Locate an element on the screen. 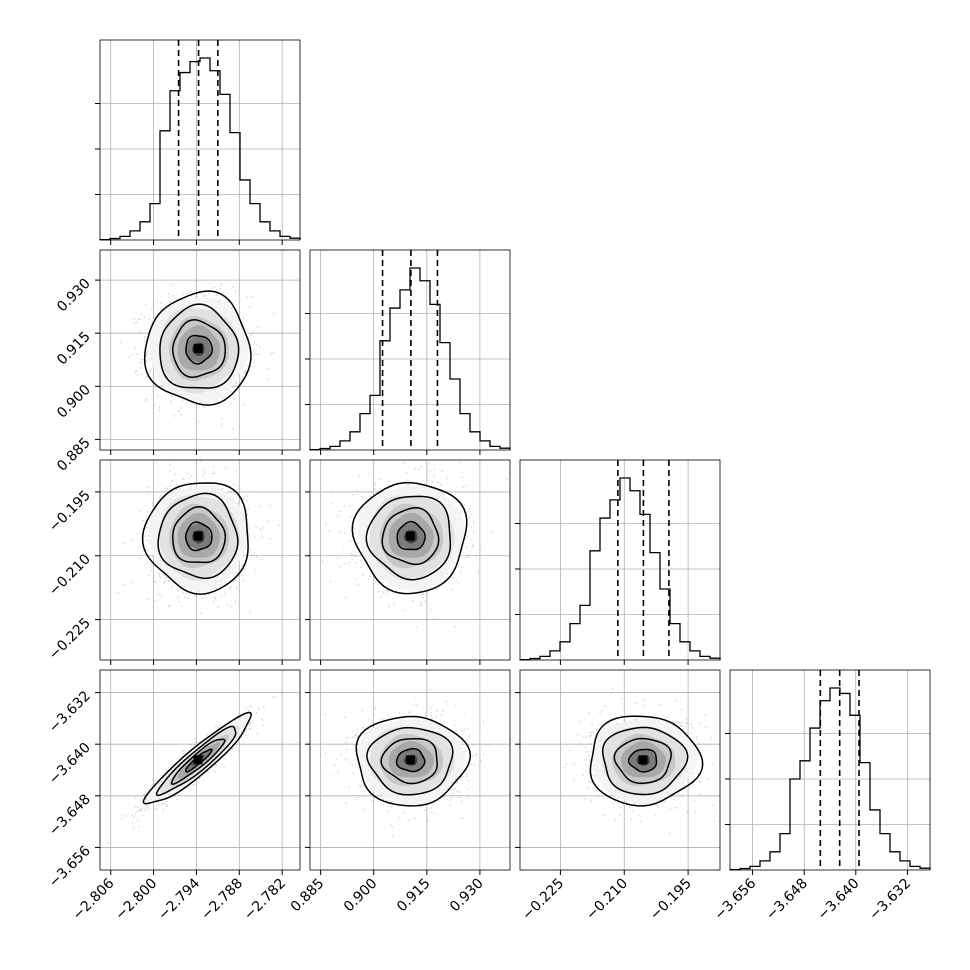  panel-frame is located at coordinates (200, 770).